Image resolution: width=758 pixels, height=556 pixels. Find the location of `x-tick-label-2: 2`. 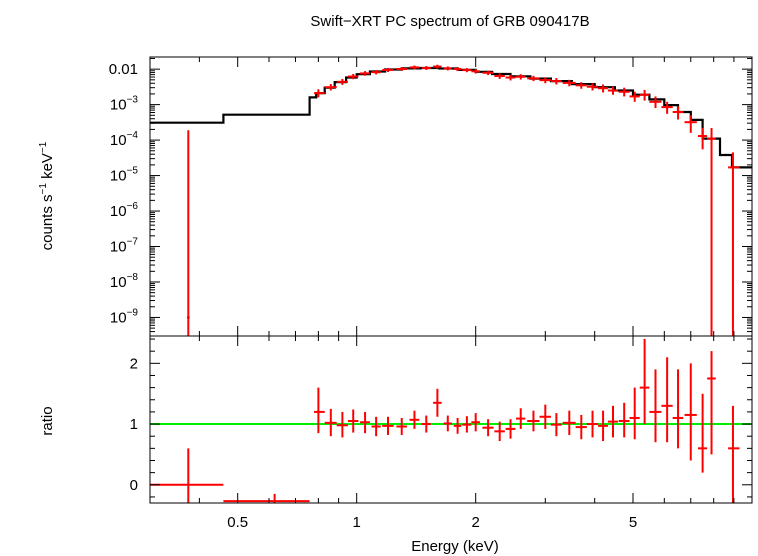

x-tick-label-2: 2 is located at coordinates (476, 522).